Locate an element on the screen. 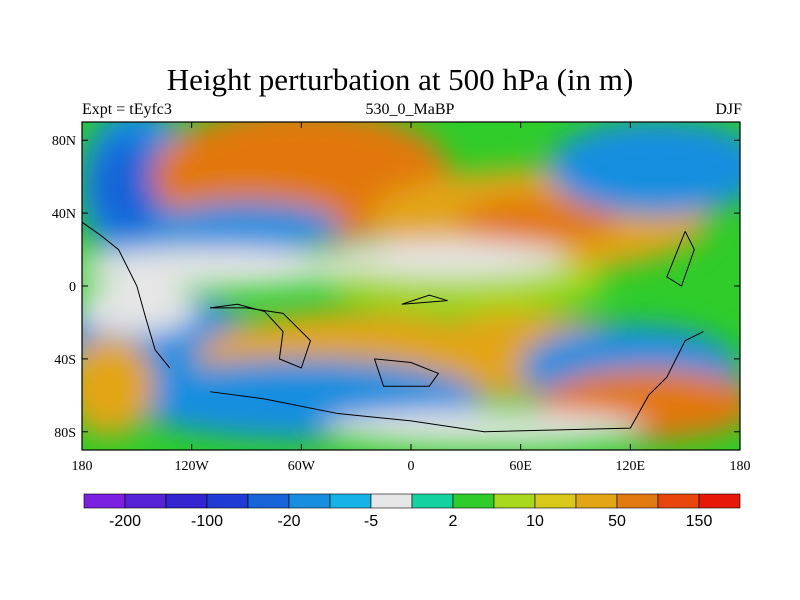  x-tick-label: 120W is located at coordinates (192, 466).